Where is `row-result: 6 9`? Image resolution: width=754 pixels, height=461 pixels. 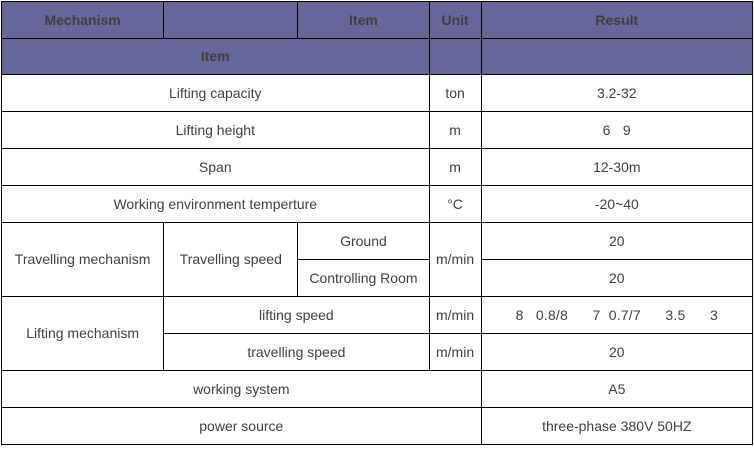 row-result: 6 9 is located at coordinates (617, 130).